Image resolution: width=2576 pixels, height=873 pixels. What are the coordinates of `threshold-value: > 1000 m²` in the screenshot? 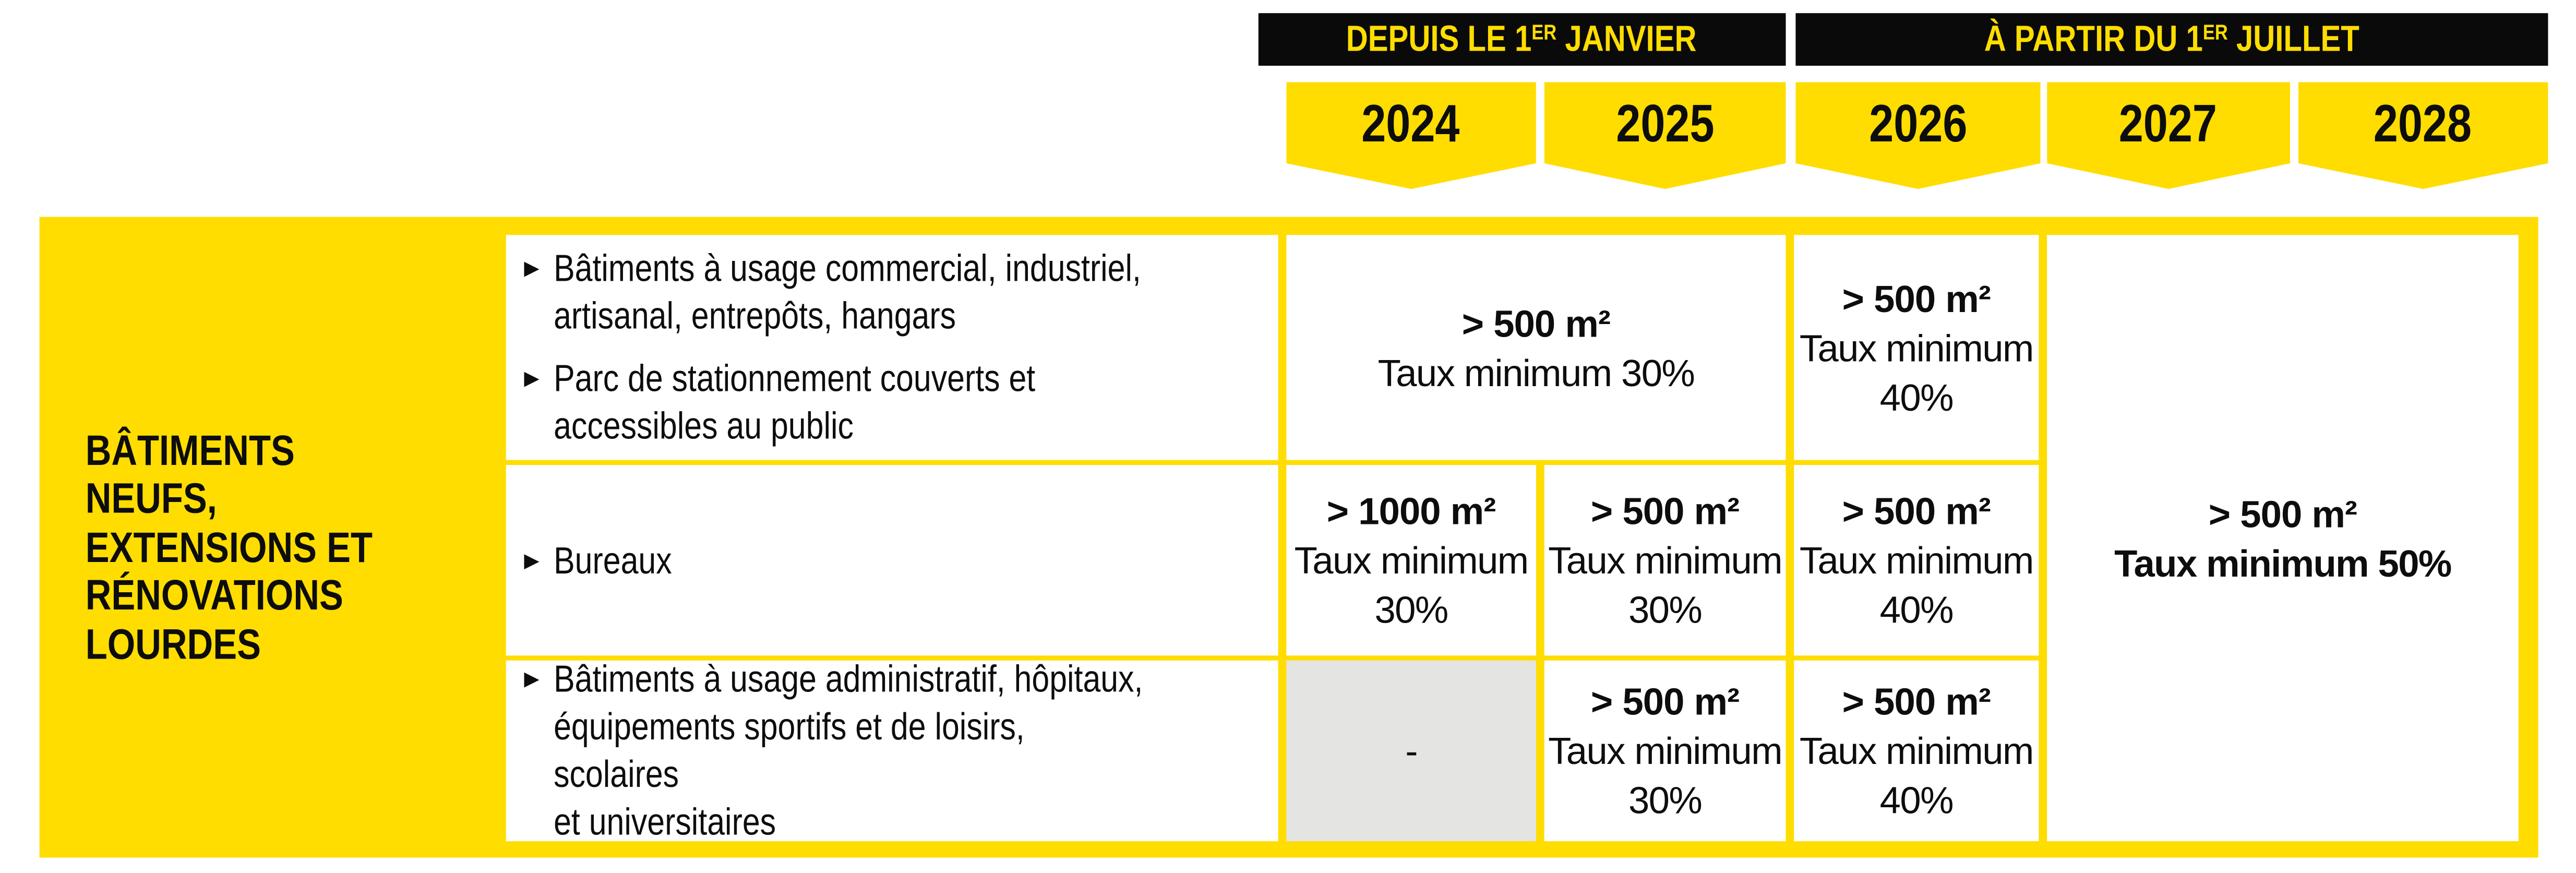 It's located at (1411, 511).